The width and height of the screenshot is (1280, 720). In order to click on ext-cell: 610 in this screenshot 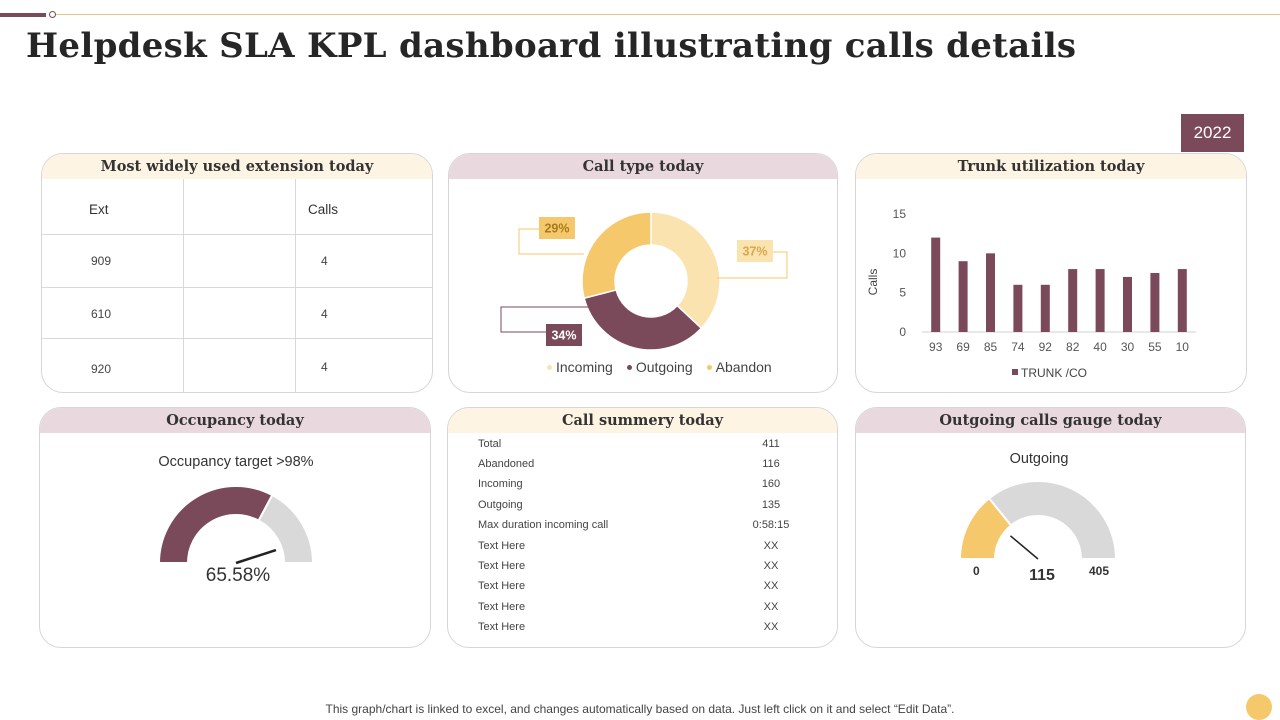, I will do `click(101, 314)`.